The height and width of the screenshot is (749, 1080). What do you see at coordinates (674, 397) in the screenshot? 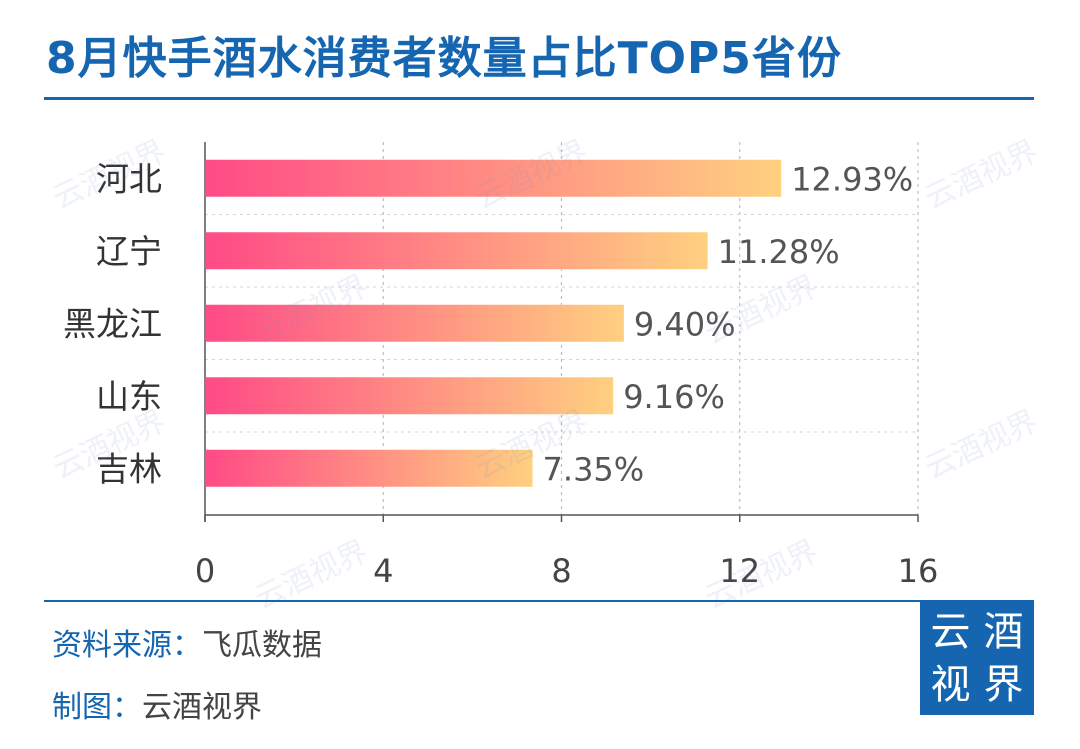
I see `value-label: 9.16%` at bounding box center [674, 397].